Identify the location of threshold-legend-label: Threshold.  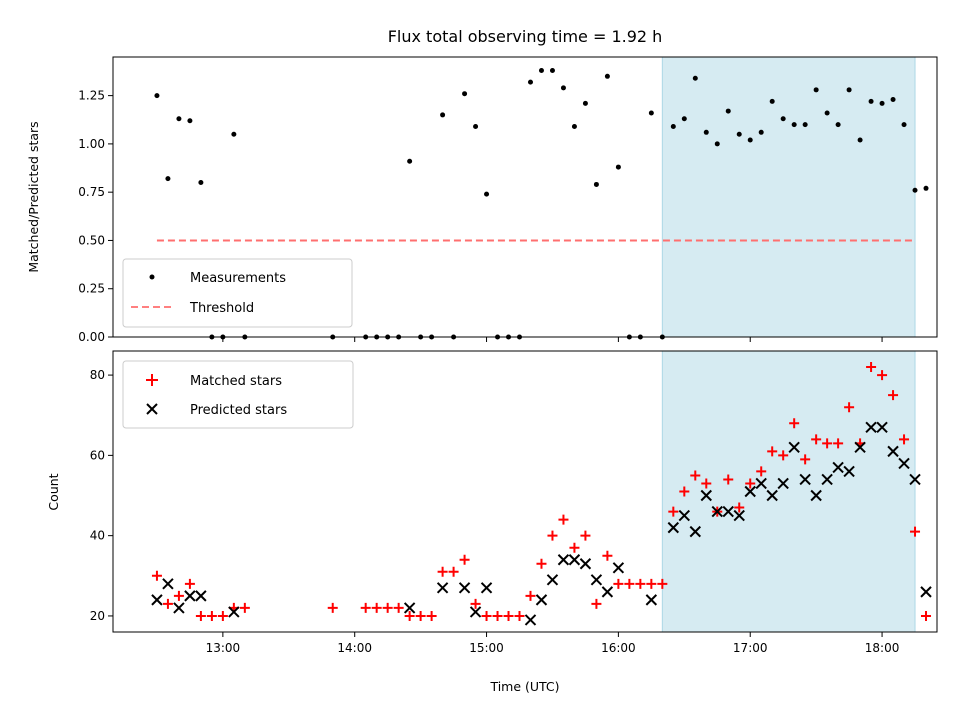
(221, 308).